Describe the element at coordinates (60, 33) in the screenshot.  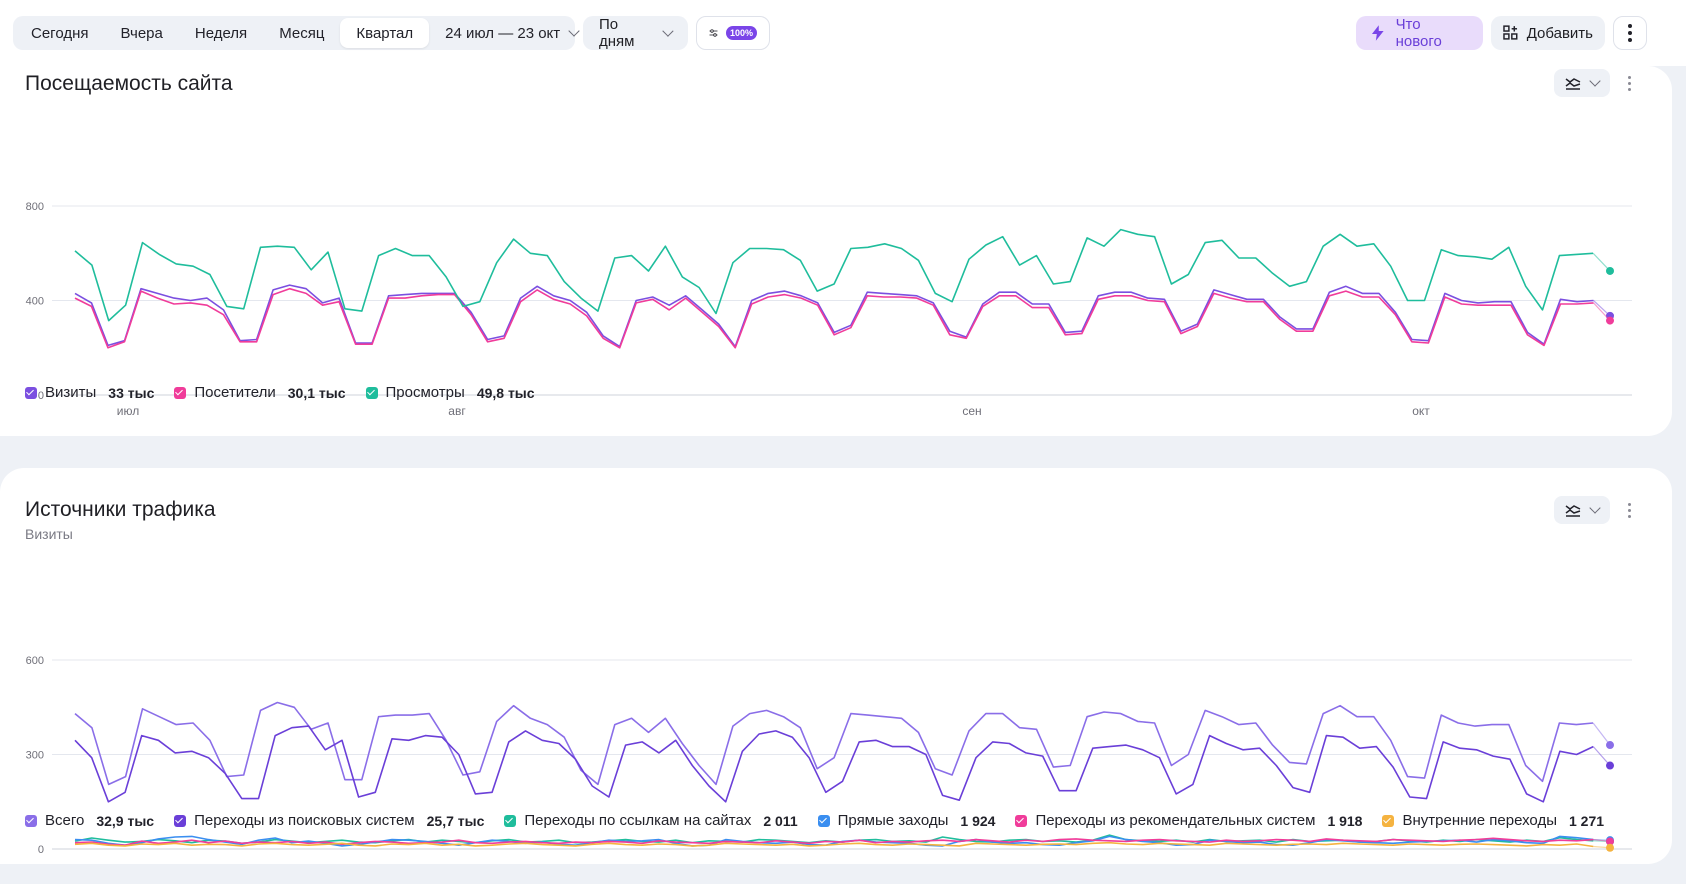
I see `period-today: Сегодня` at that location.